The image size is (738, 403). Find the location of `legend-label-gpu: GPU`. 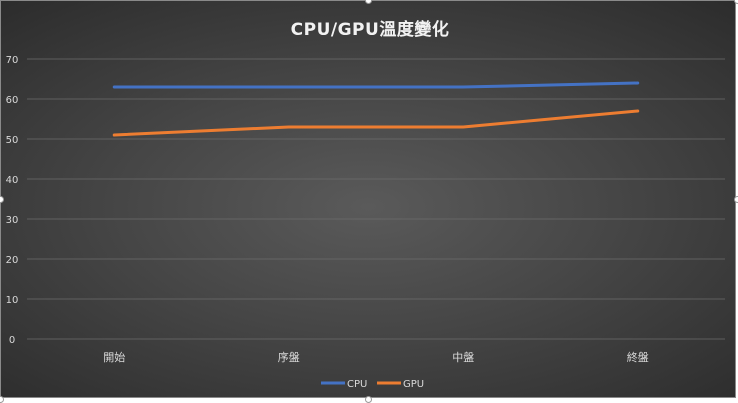

legend-label-gpu: GPU is located at coordinates (413, 384).